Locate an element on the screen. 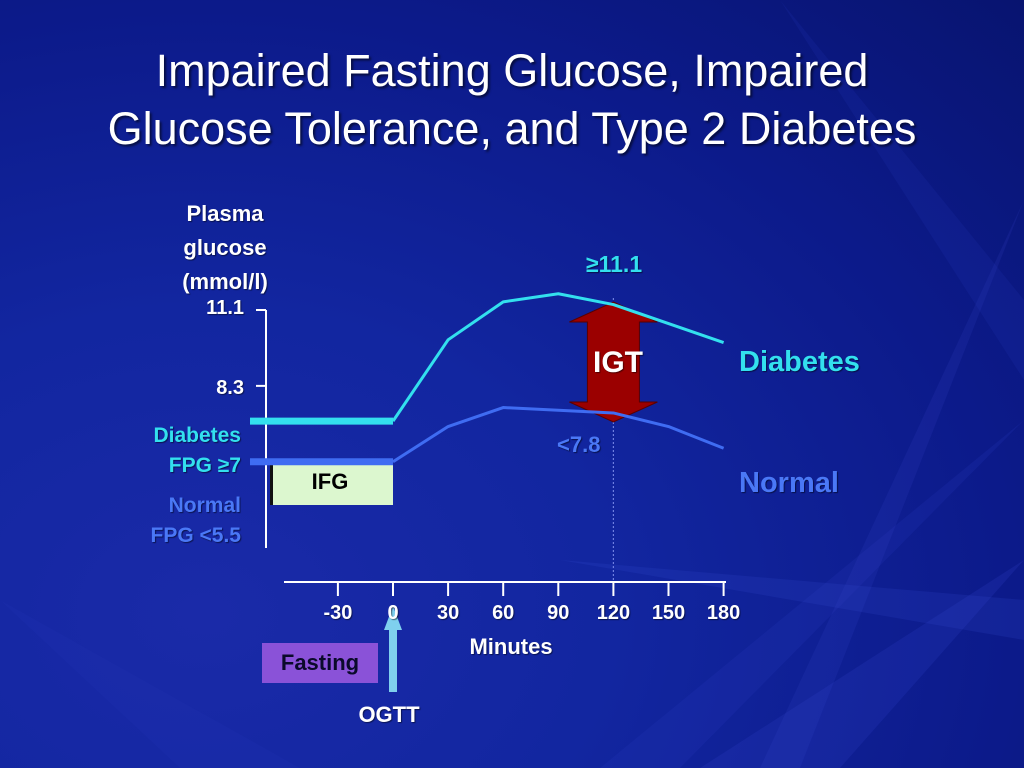 This screenshot has height=768, width=1024. normal-fpg-label-line-1: Normal is located at coordinates (204, 505).